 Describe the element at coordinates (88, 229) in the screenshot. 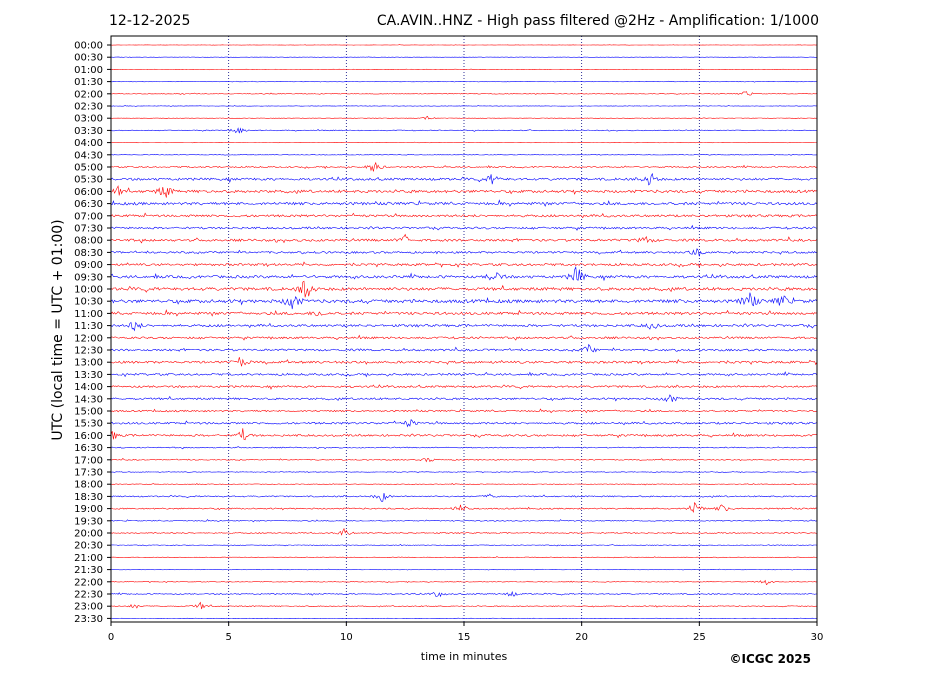

I see `row-label: 07:30` at that location.